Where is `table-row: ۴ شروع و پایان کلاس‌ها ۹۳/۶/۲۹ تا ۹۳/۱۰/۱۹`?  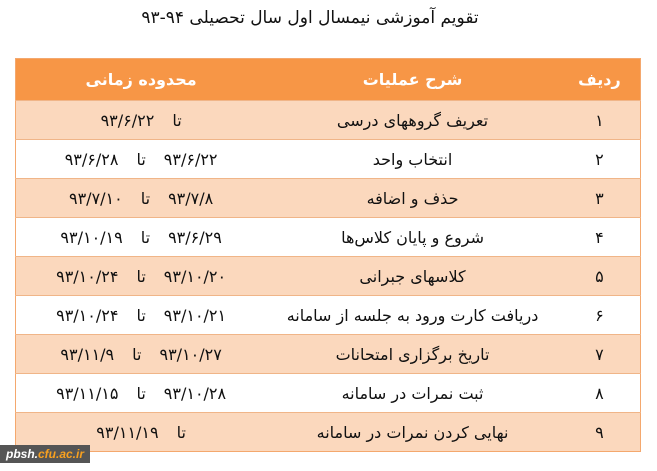
table-row: ۴ شروع و پایان کلاس‌ها ۹۳/۶/۲۹ تا ۹۳/۱۰/۱۹ is located at coordinates (328, 237).